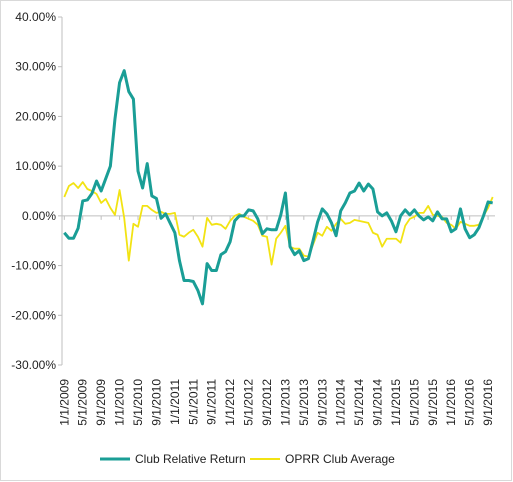  What do you see at coordinates (488, 402) in the screenshot?
I see `x-tick-label: 9/1/2016` at bounding box center [488, 402].